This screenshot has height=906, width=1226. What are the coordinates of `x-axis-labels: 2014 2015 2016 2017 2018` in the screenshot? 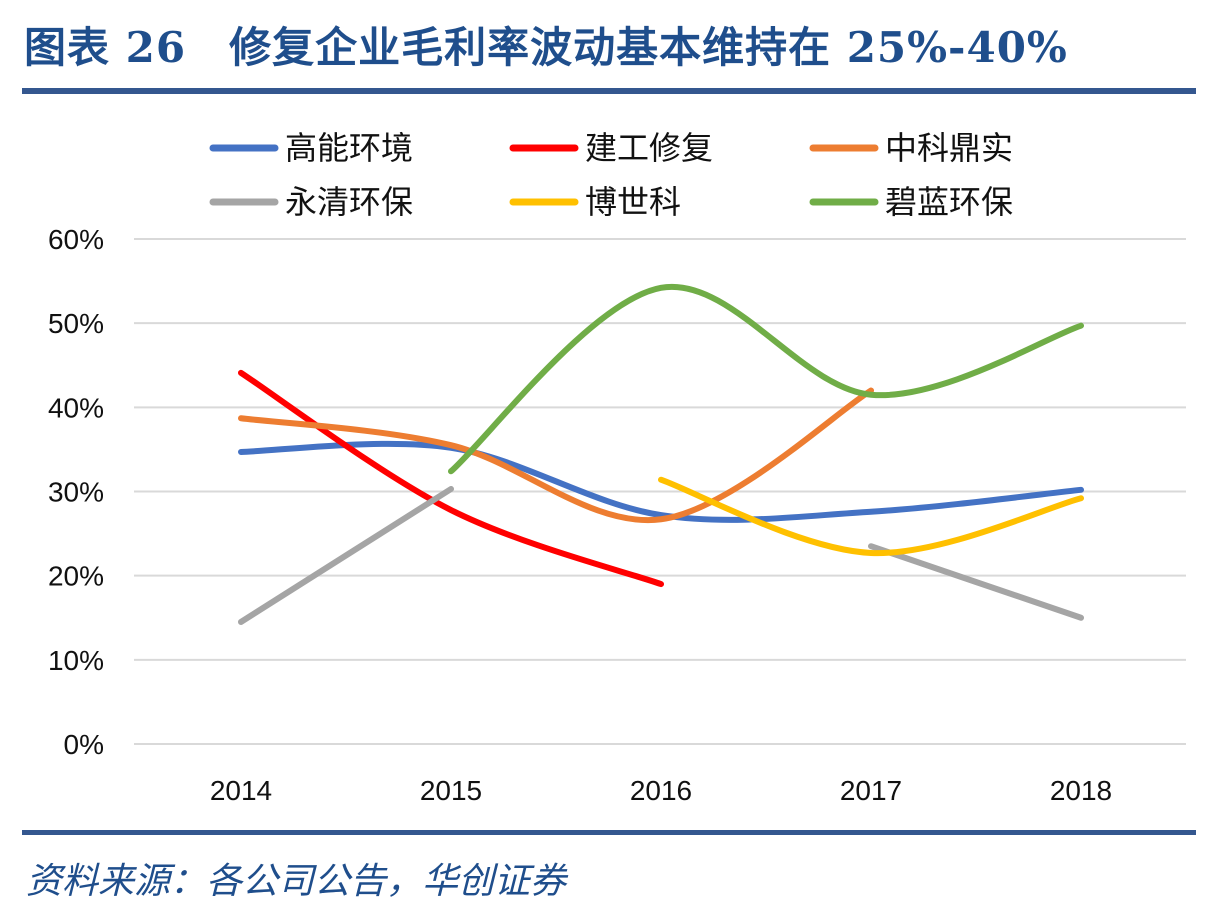 It's located at (661, 790).